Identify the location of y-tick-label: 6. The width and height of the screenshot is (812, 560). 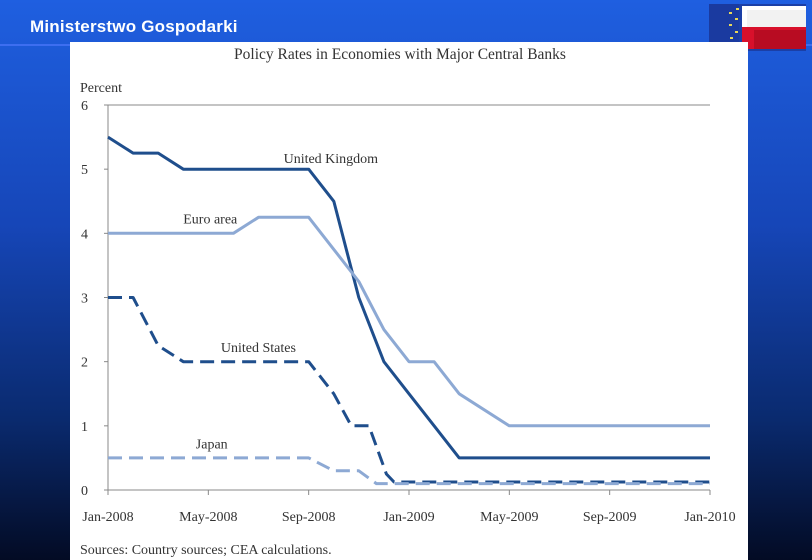
(84, 106).